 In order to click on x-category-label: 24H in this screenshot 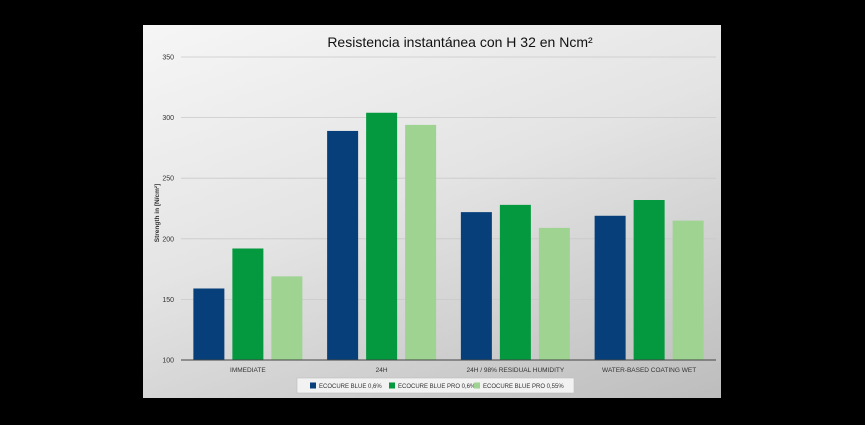, I will do `click(382, 370)`.